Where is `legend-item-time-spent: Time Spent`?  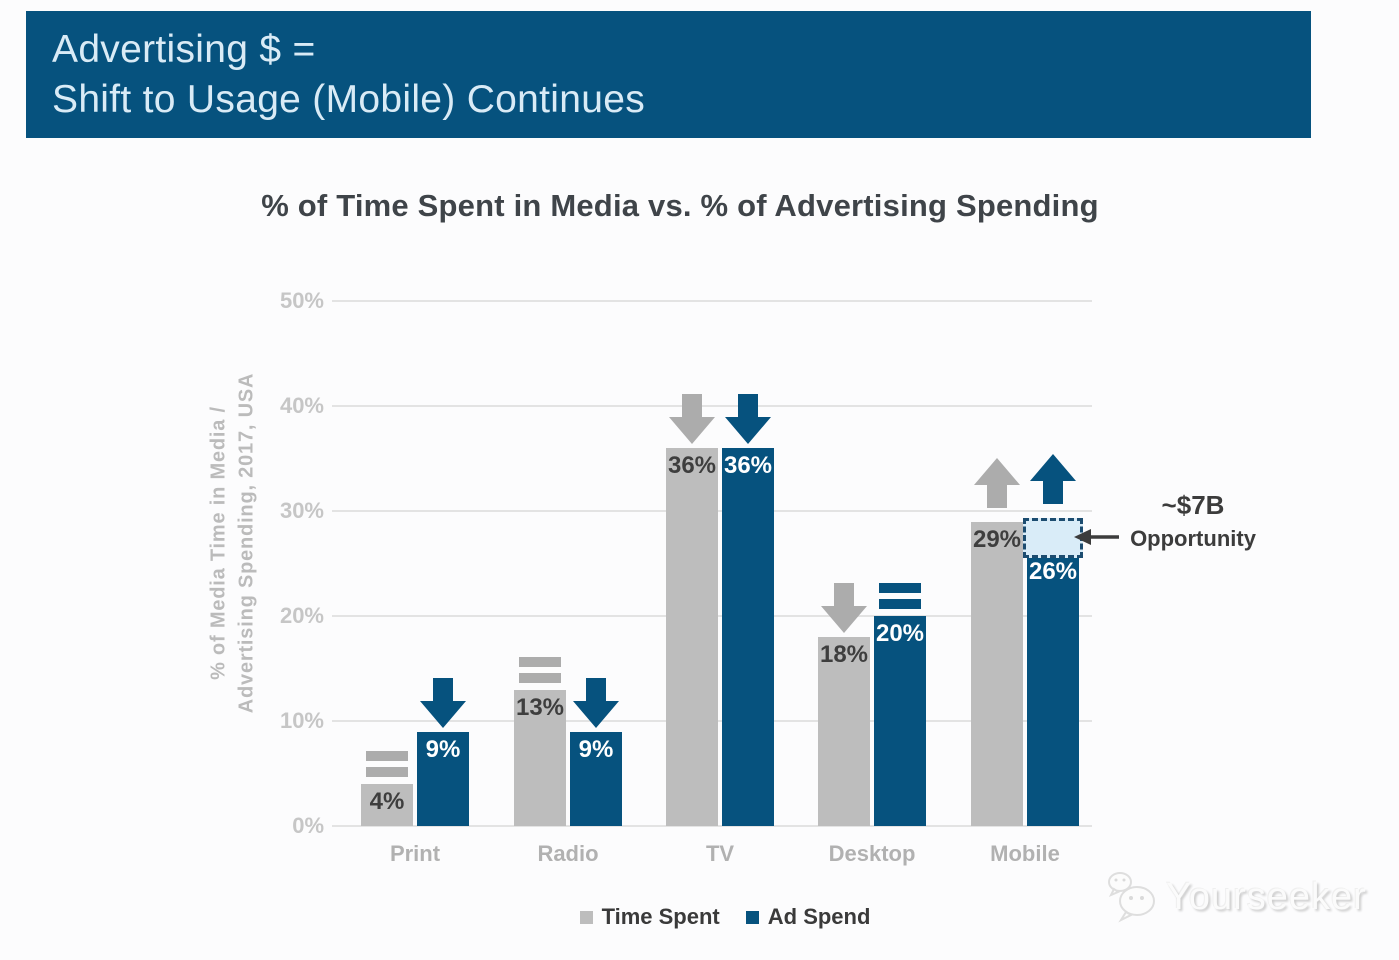
legend-item-time-spent: Time Spent is located at coordinates (649, 917).